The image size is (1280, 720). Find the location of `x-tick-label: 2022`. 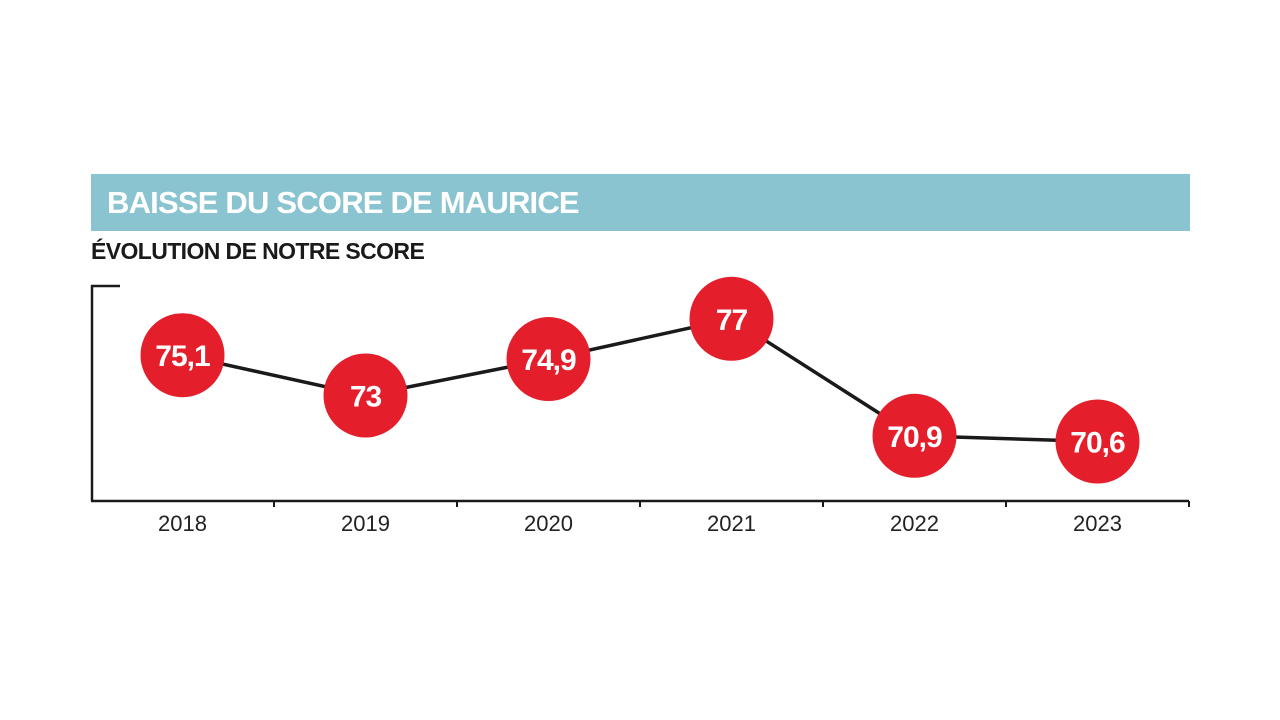

x-tick-label: 2022 is located at coordinates (914, 523).